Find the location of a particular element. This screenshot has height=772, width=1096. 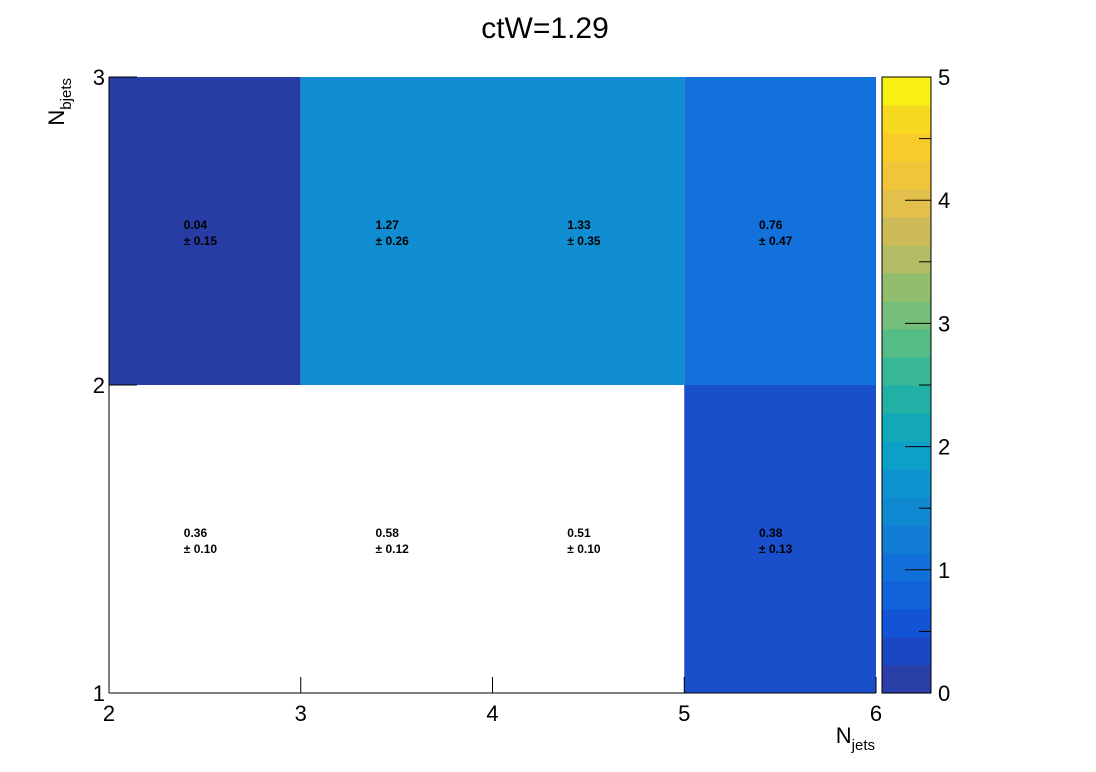

x-axis-label-sub: jets is located at coordinates (863, 745).